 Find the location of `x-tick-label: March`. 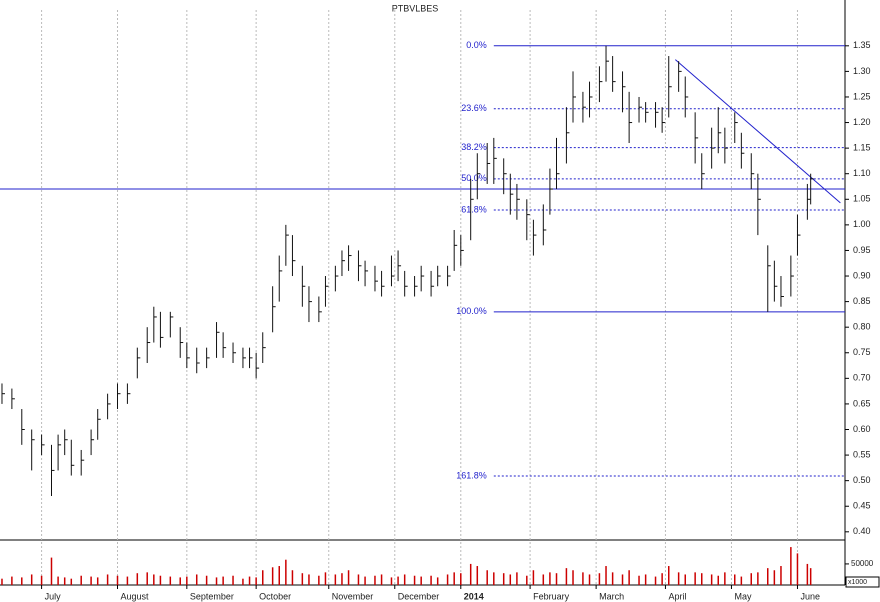

x-tick-label: March is located at coordinates (611, 596).